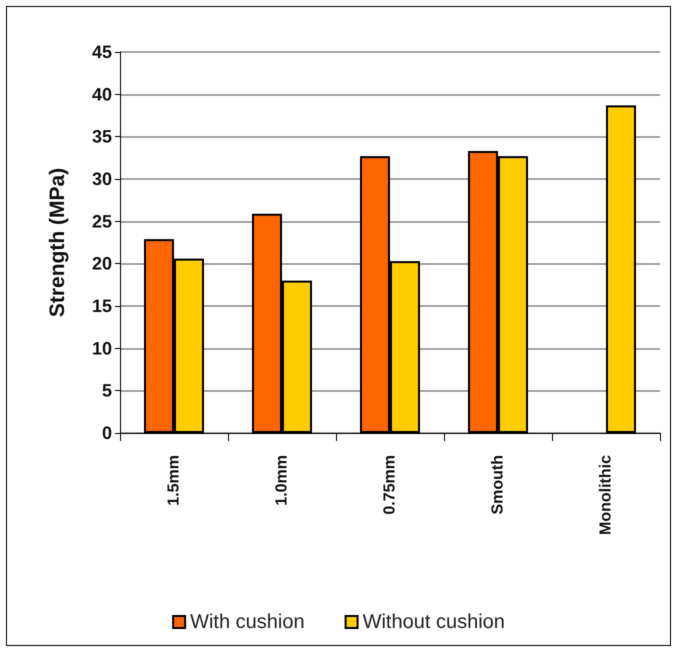 Image resolution: width=679 pixels, height=653 pixels. I want to click on legend-label: With cushion, so click(247, 622).